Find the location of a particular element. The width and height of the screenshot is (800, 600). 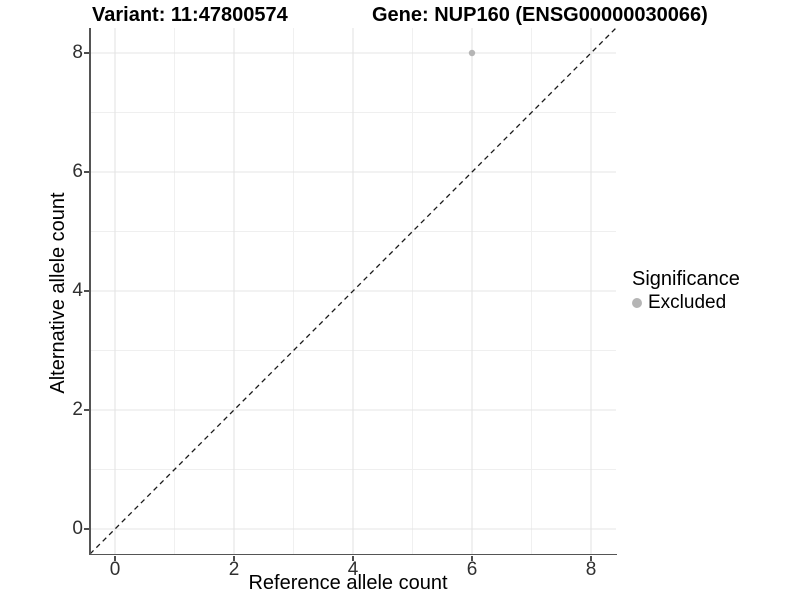

y-axis-line is located at coordinates (90, 291).